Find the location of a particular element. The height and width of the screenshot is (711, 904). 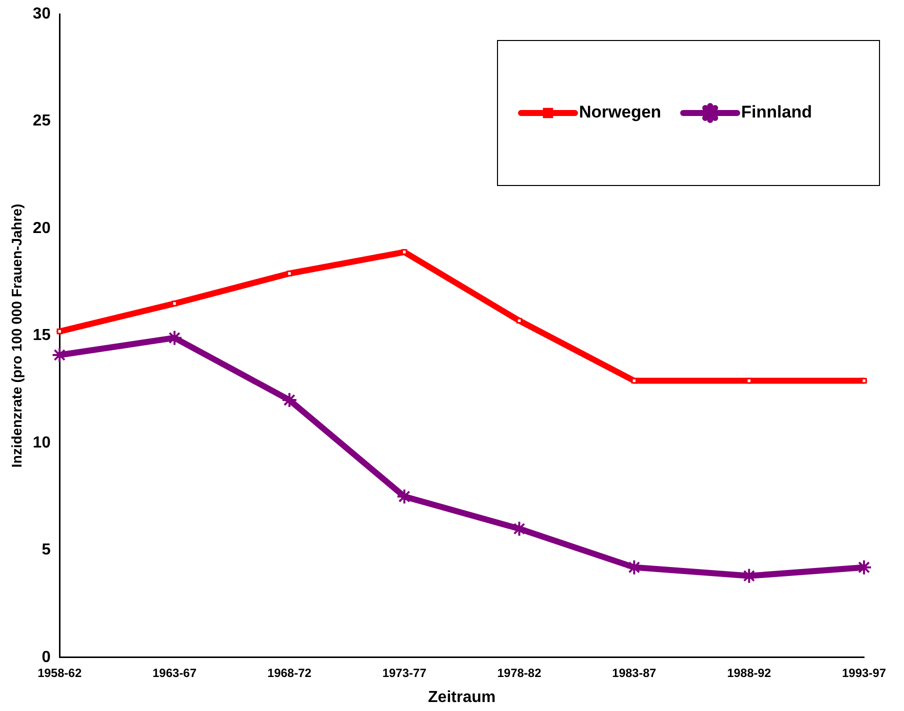

y-tick-label: 10 is located at coordinates (41, 443).